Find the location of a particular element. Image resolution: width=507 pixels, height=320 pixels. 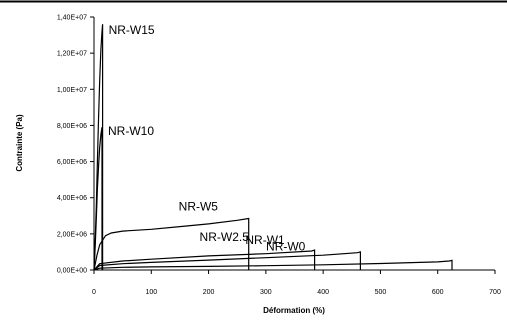

y-tick-label: 0,00E+00 is located at coordinates (72, 271).